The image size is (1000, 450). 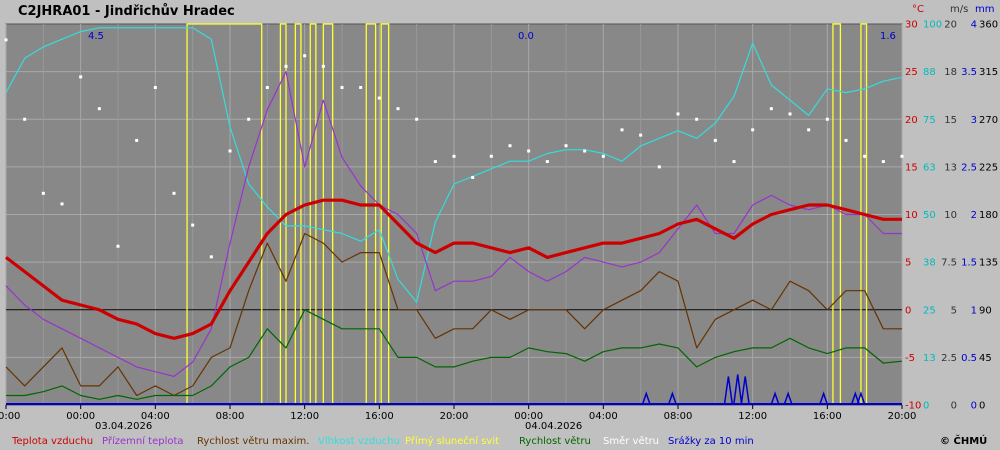 I want to click on top-value-mid: 0.0, so click(x=526, y=36).